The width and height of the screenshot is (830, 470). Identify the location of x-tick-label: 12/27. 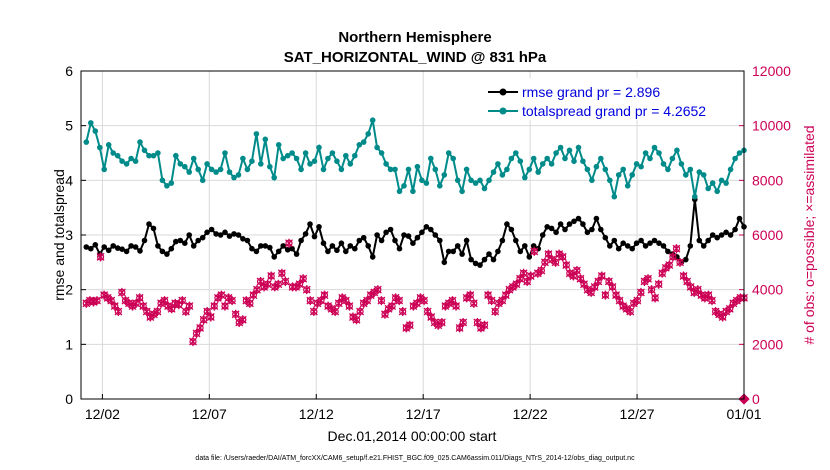
(637, 414).